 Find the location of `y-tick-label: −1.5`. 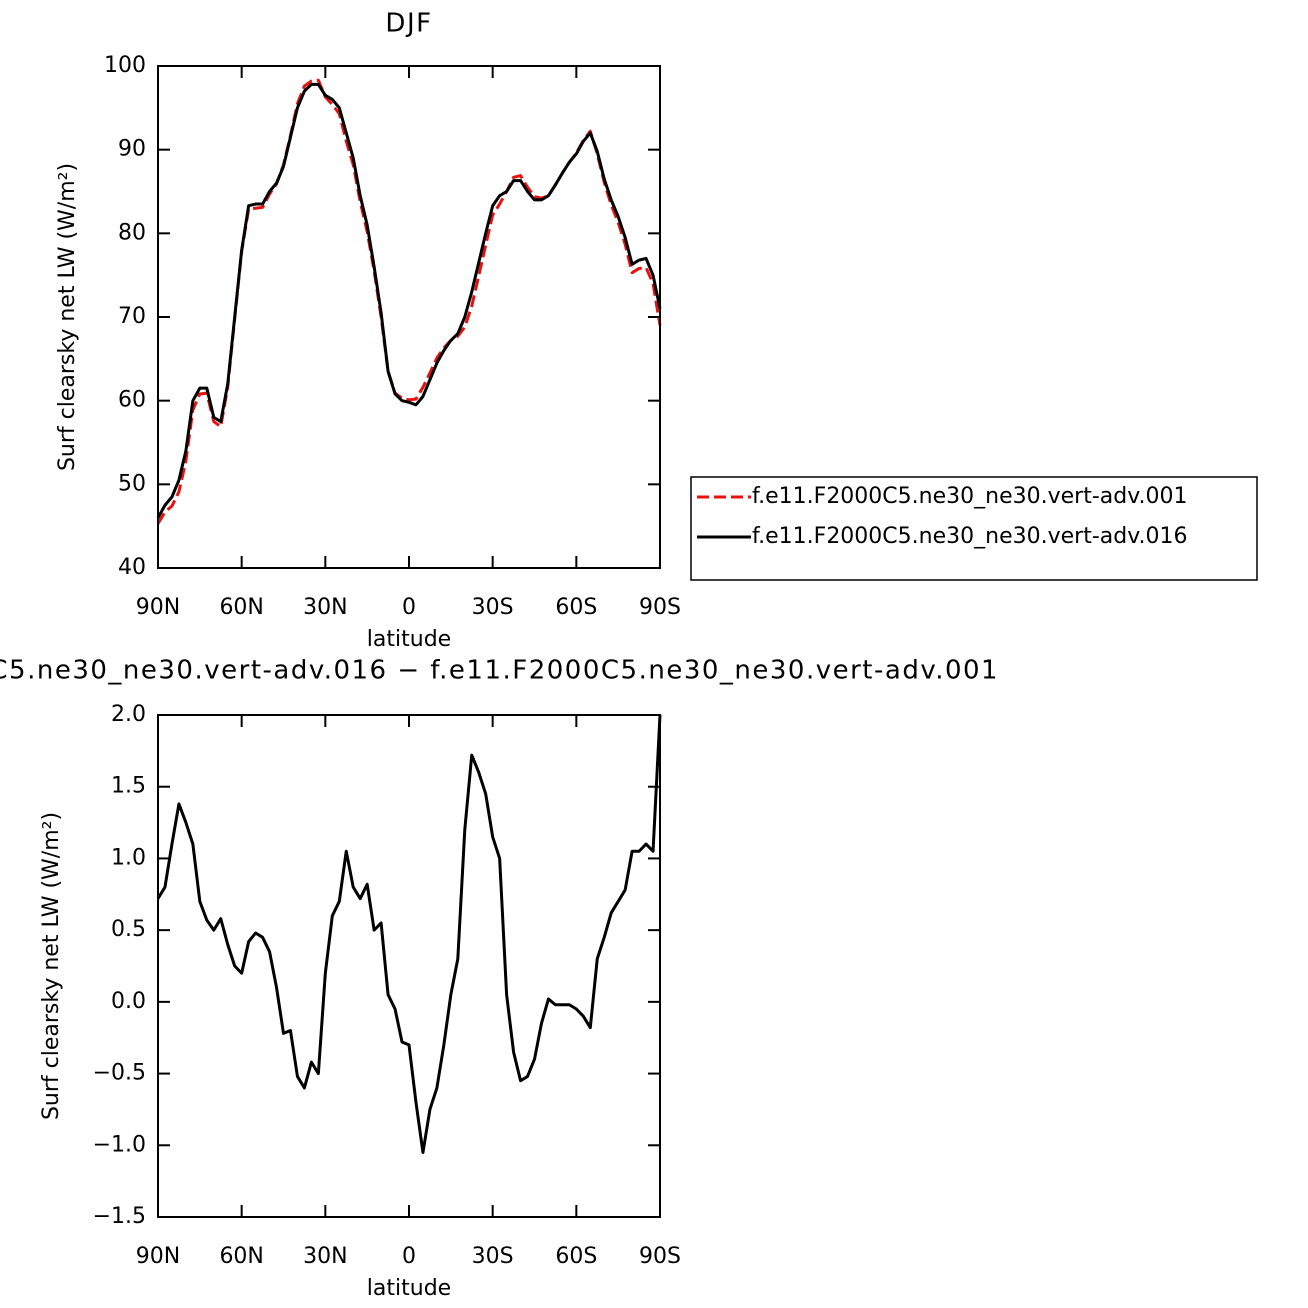

y-tick-label: −1.5 is located at coordinates (119, 1216).